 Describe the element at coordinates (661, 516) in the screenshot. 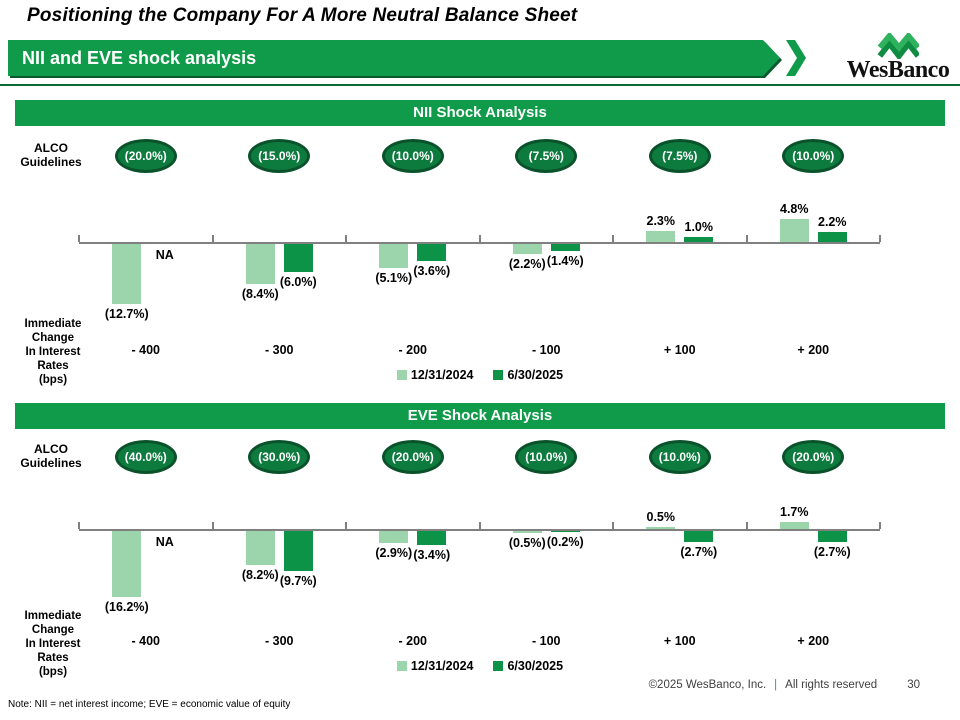

I see `bar-value-label: 0.5%` at that location.